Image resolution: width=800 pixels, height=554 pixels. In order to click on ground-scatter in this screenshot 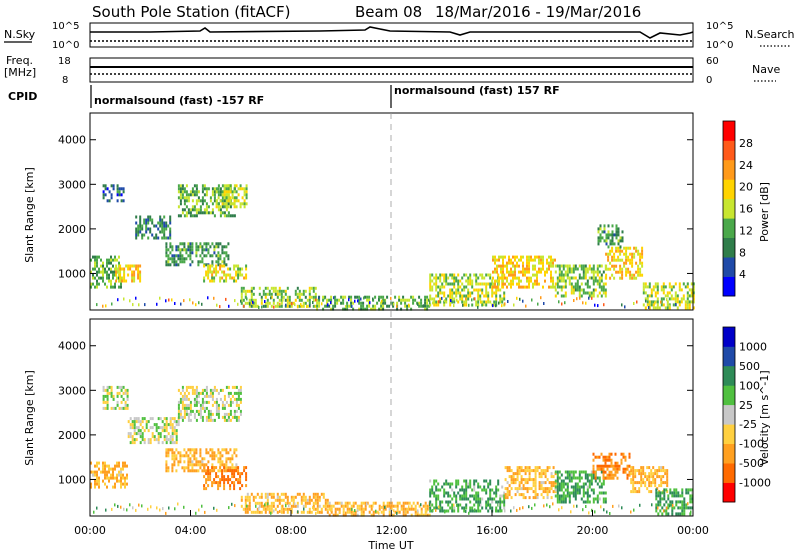, I will do `click(392, 508)`.